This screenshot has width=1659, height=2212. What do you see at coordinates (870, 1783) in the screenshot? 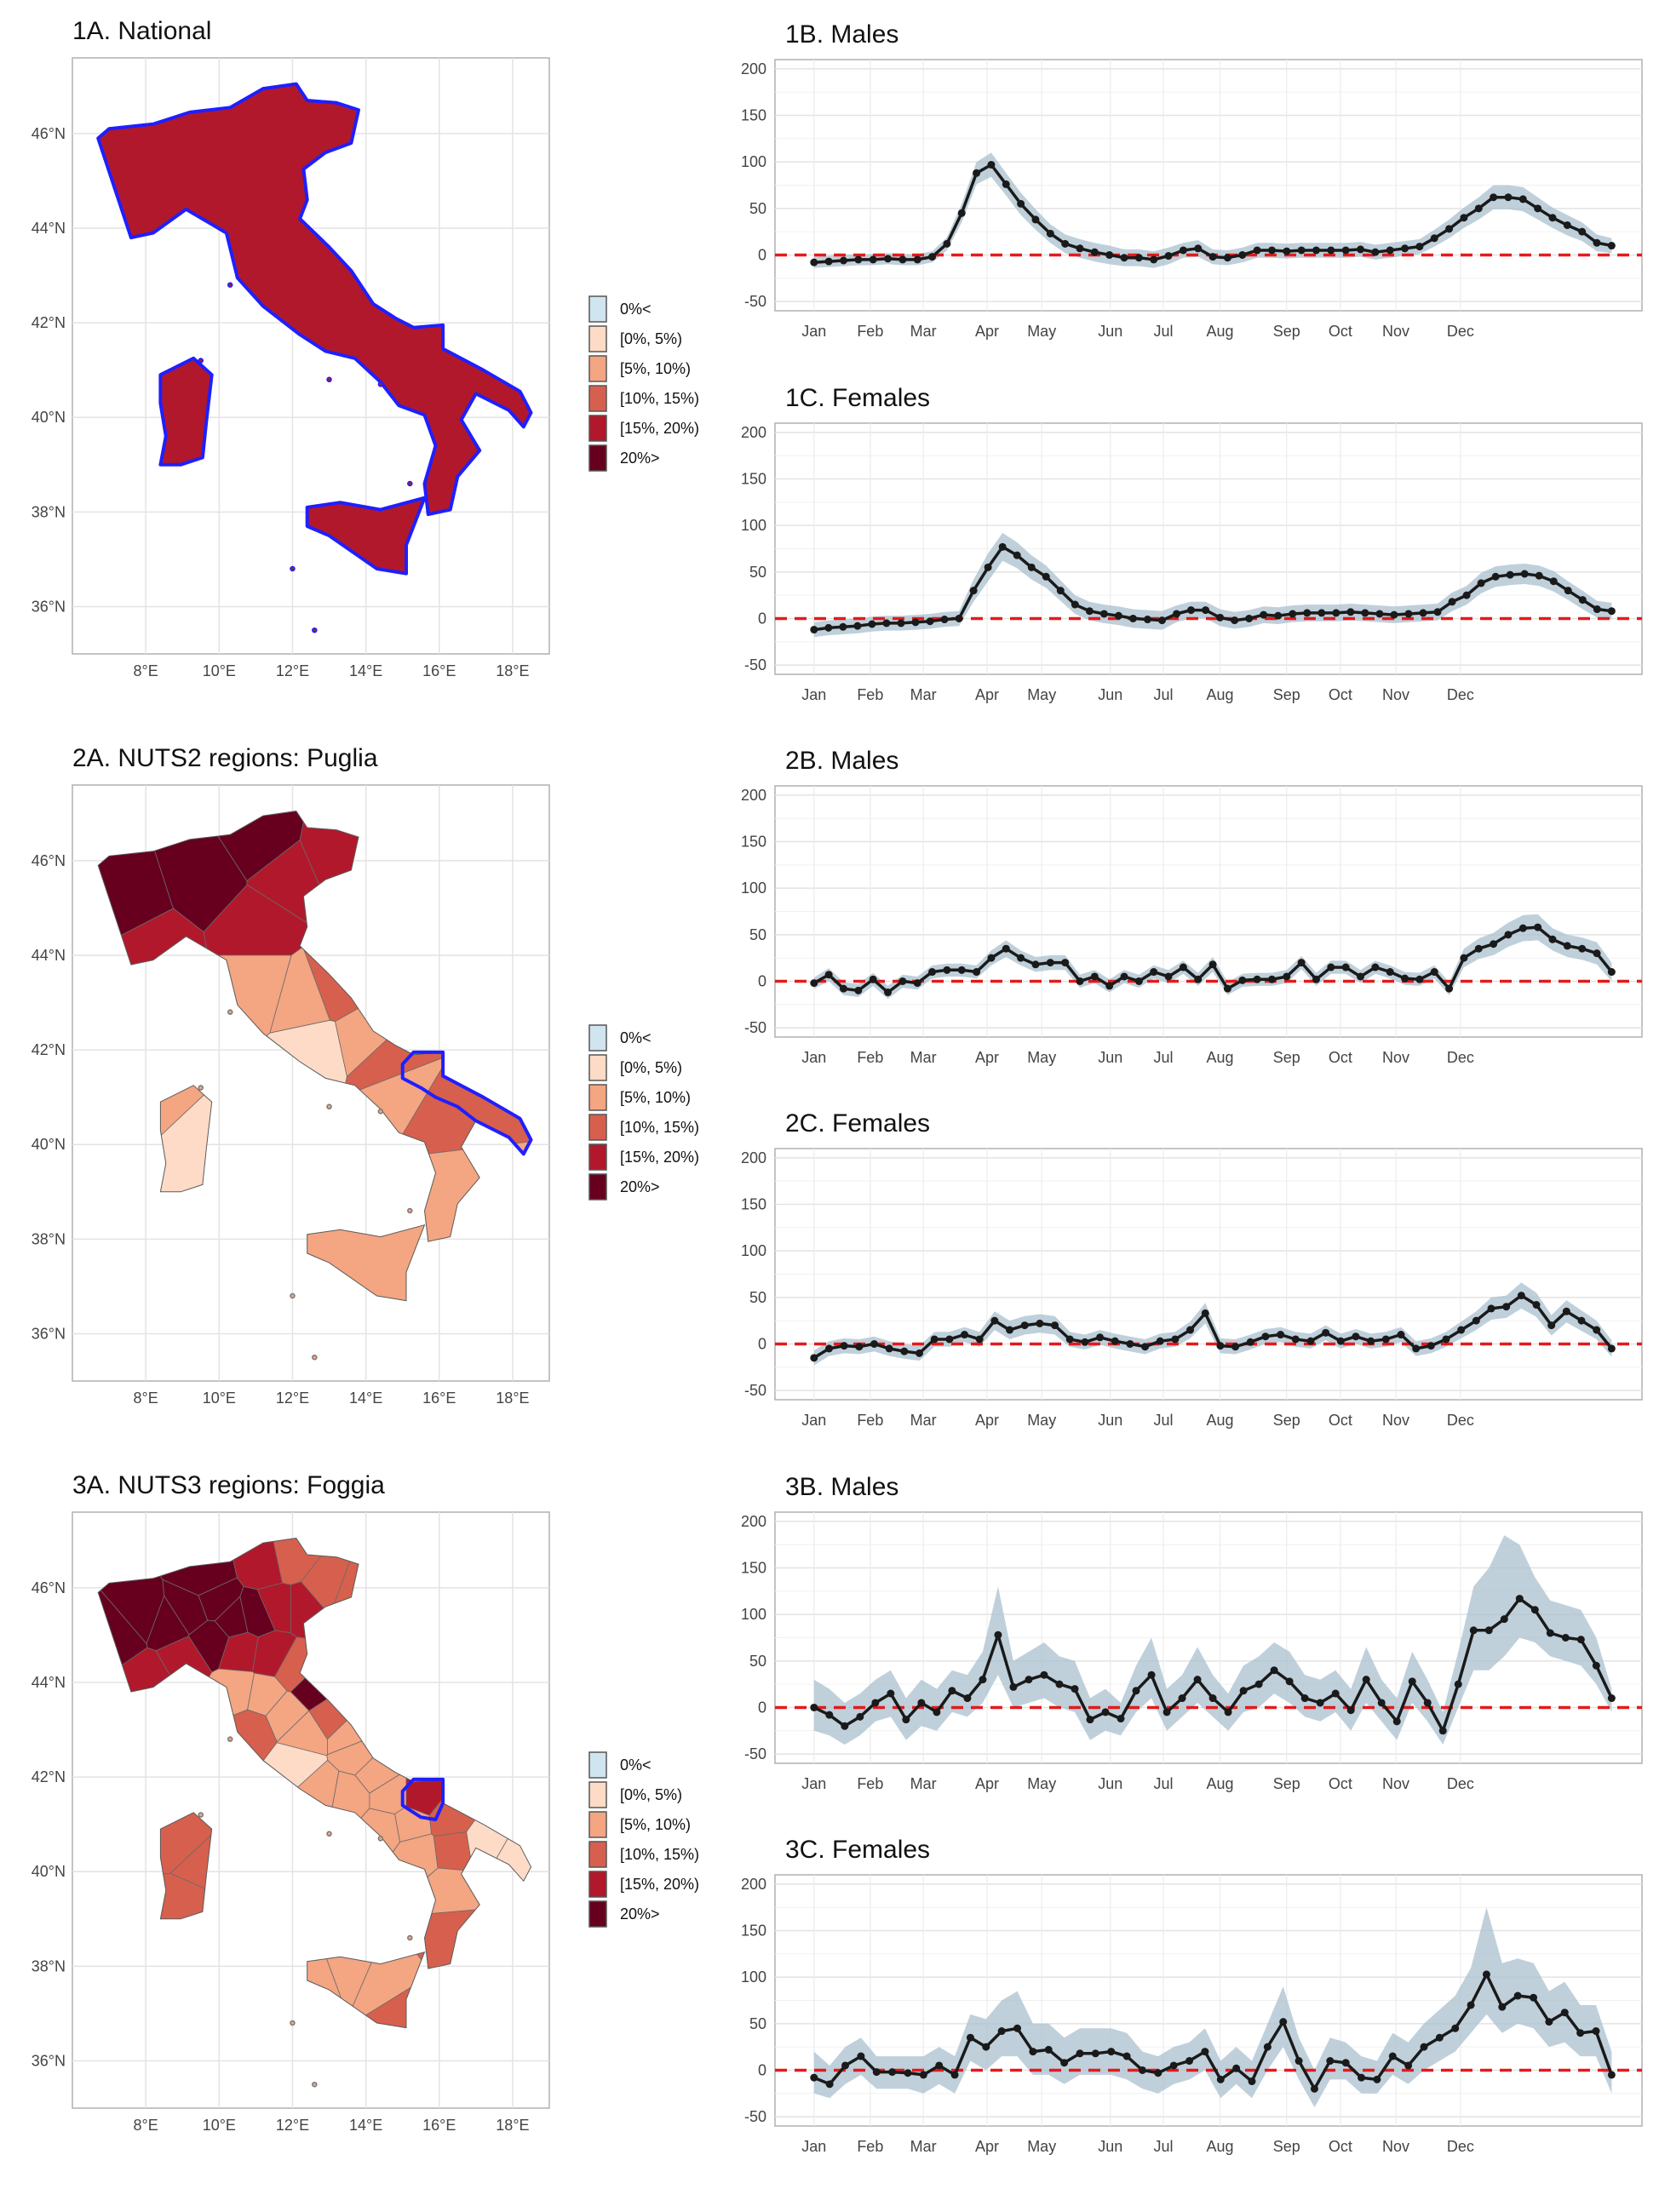
I see `chart-x-tick: Feb` at bounding box center [870, 1783].